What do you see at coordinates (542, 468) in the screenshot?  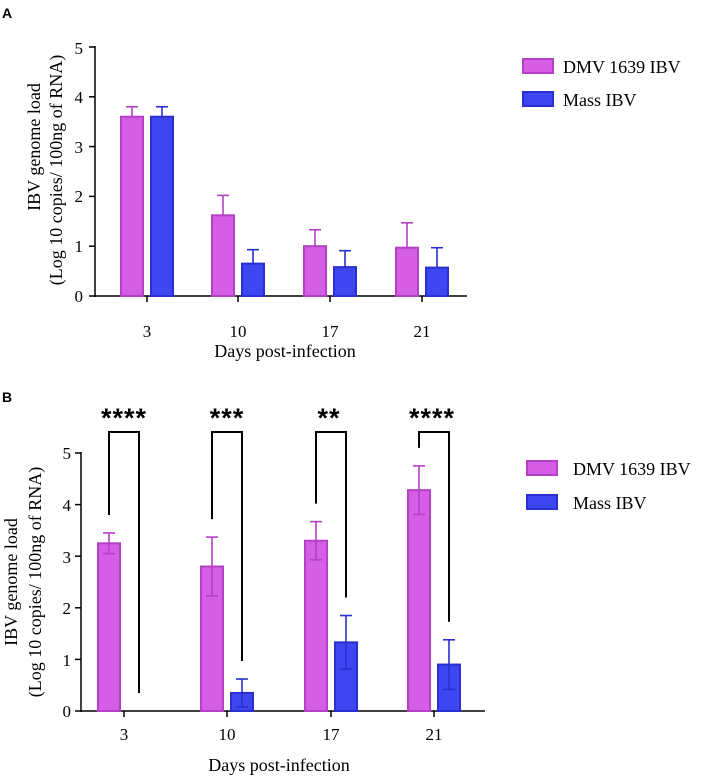 I see `panel-b-legend-swatch-dmv` at bounding box center [542, 468].